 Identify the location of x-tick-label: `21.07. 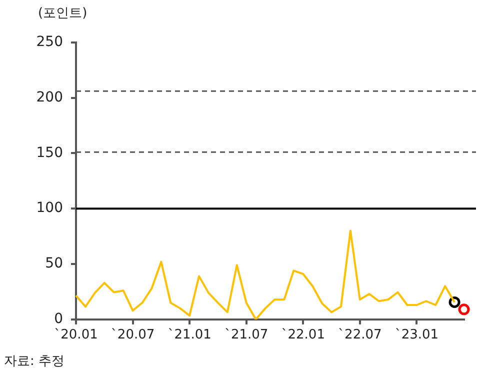
(246, 335).